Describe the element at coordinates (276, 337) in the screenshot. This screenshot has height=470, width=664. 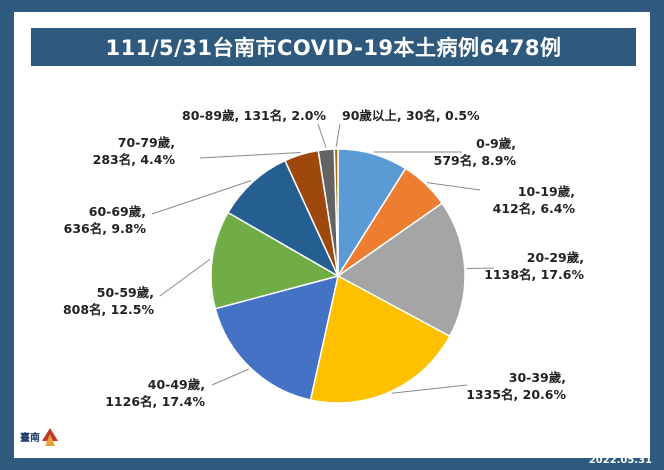
I see `pie-slice-40-49歲` at that location.